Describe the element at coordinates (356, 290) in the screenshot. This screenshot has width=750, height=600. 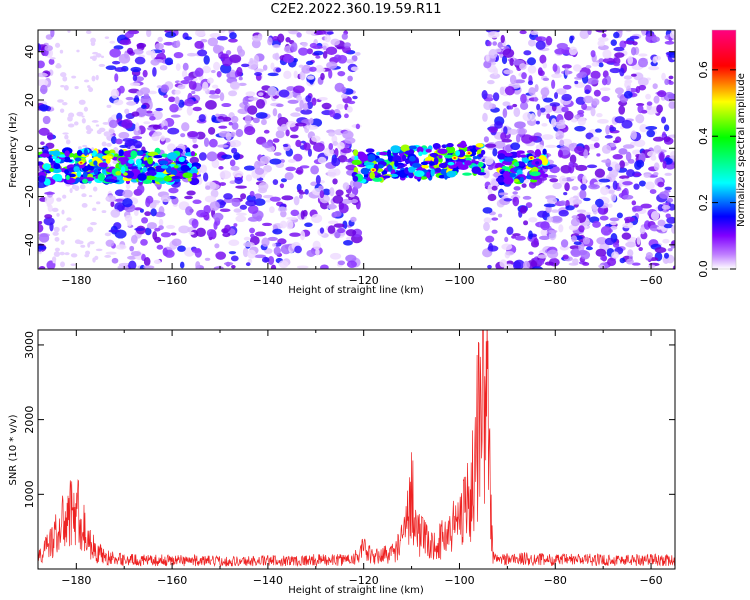
I see `spectrogram-x-label: Height of straight line (km)` at that location.